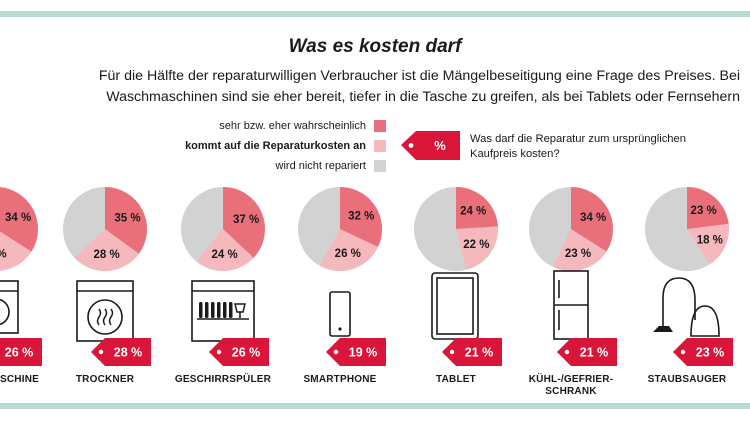 This screenshot has height=421, width=750. What do you see at coordinates (705, 321) in the screenshot?
I see `vacuum-body` at bounding box center [705, 321].